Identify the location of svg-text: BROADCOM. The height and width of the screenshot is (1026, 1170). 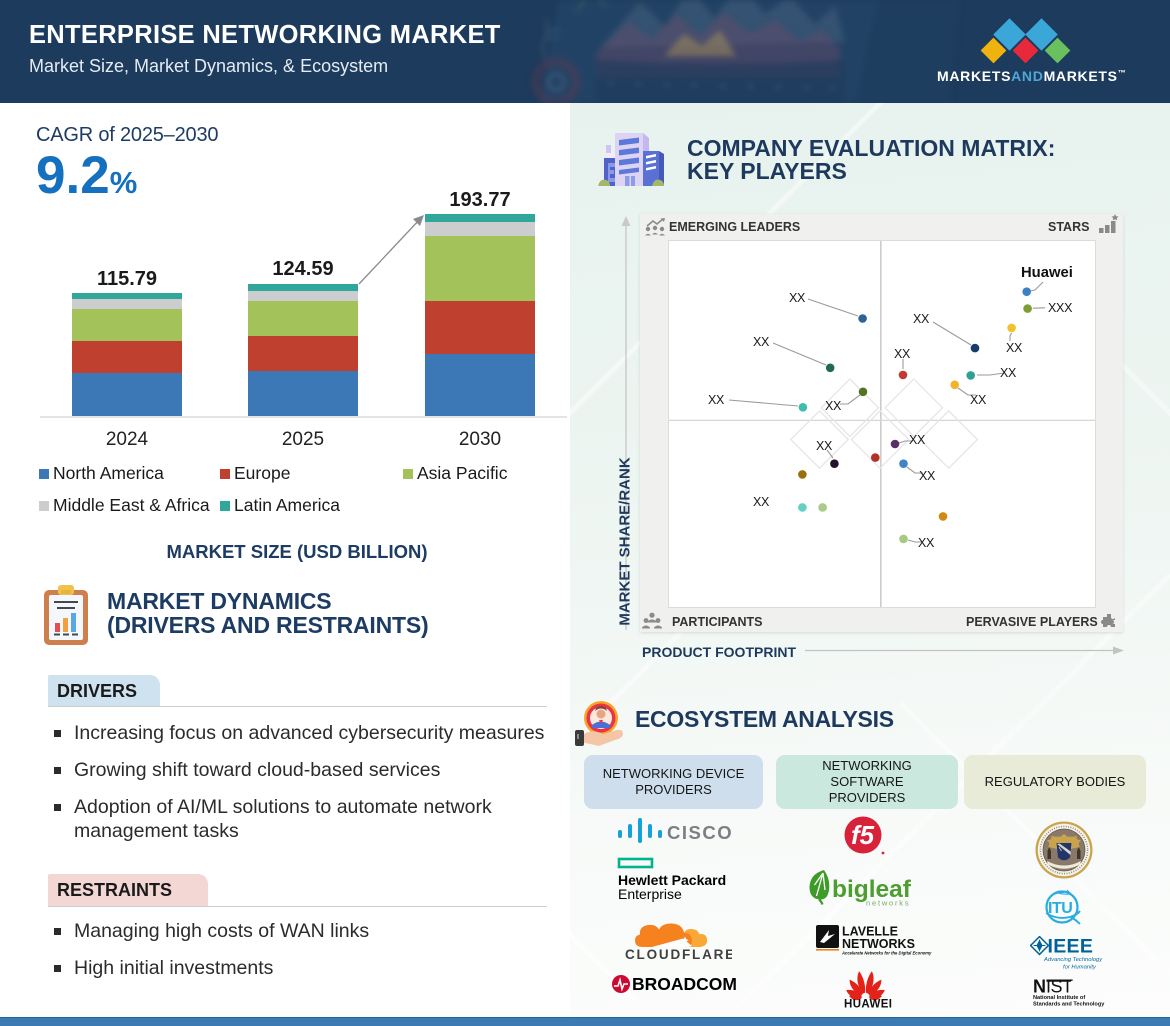
(684, 984).